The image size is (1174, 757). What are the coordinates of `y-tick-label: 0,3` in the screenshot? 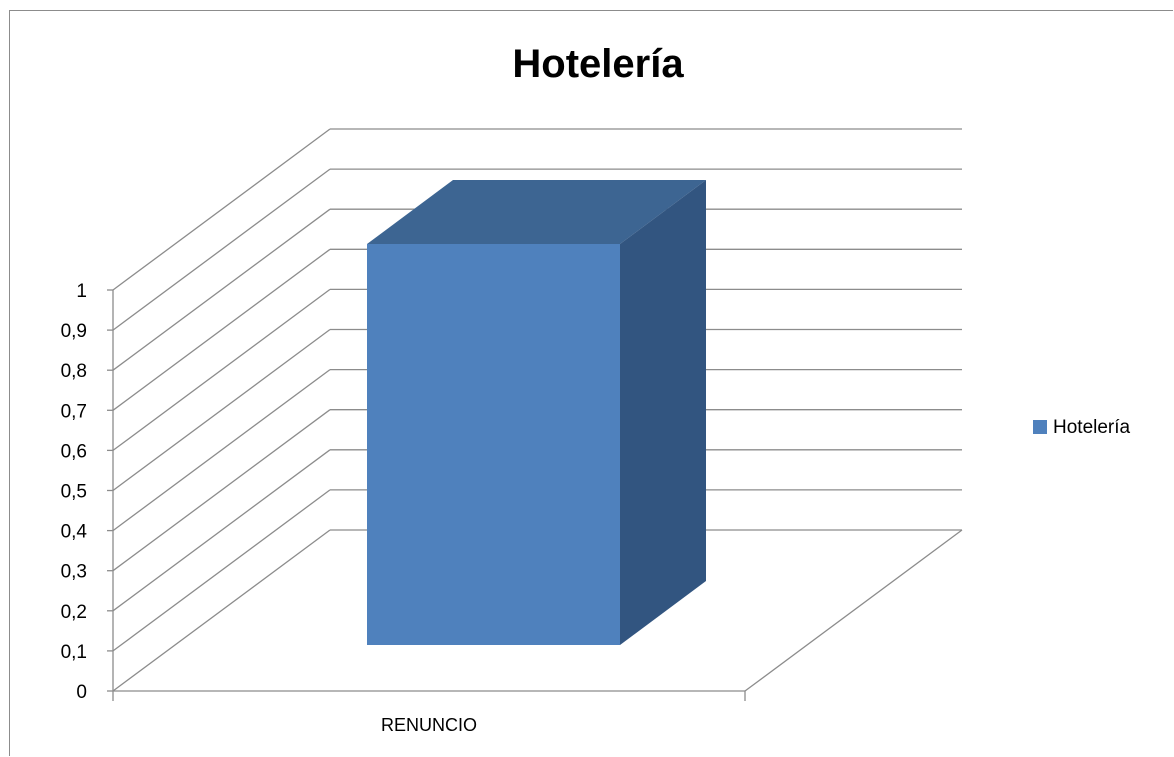 It's located at (74, 572).